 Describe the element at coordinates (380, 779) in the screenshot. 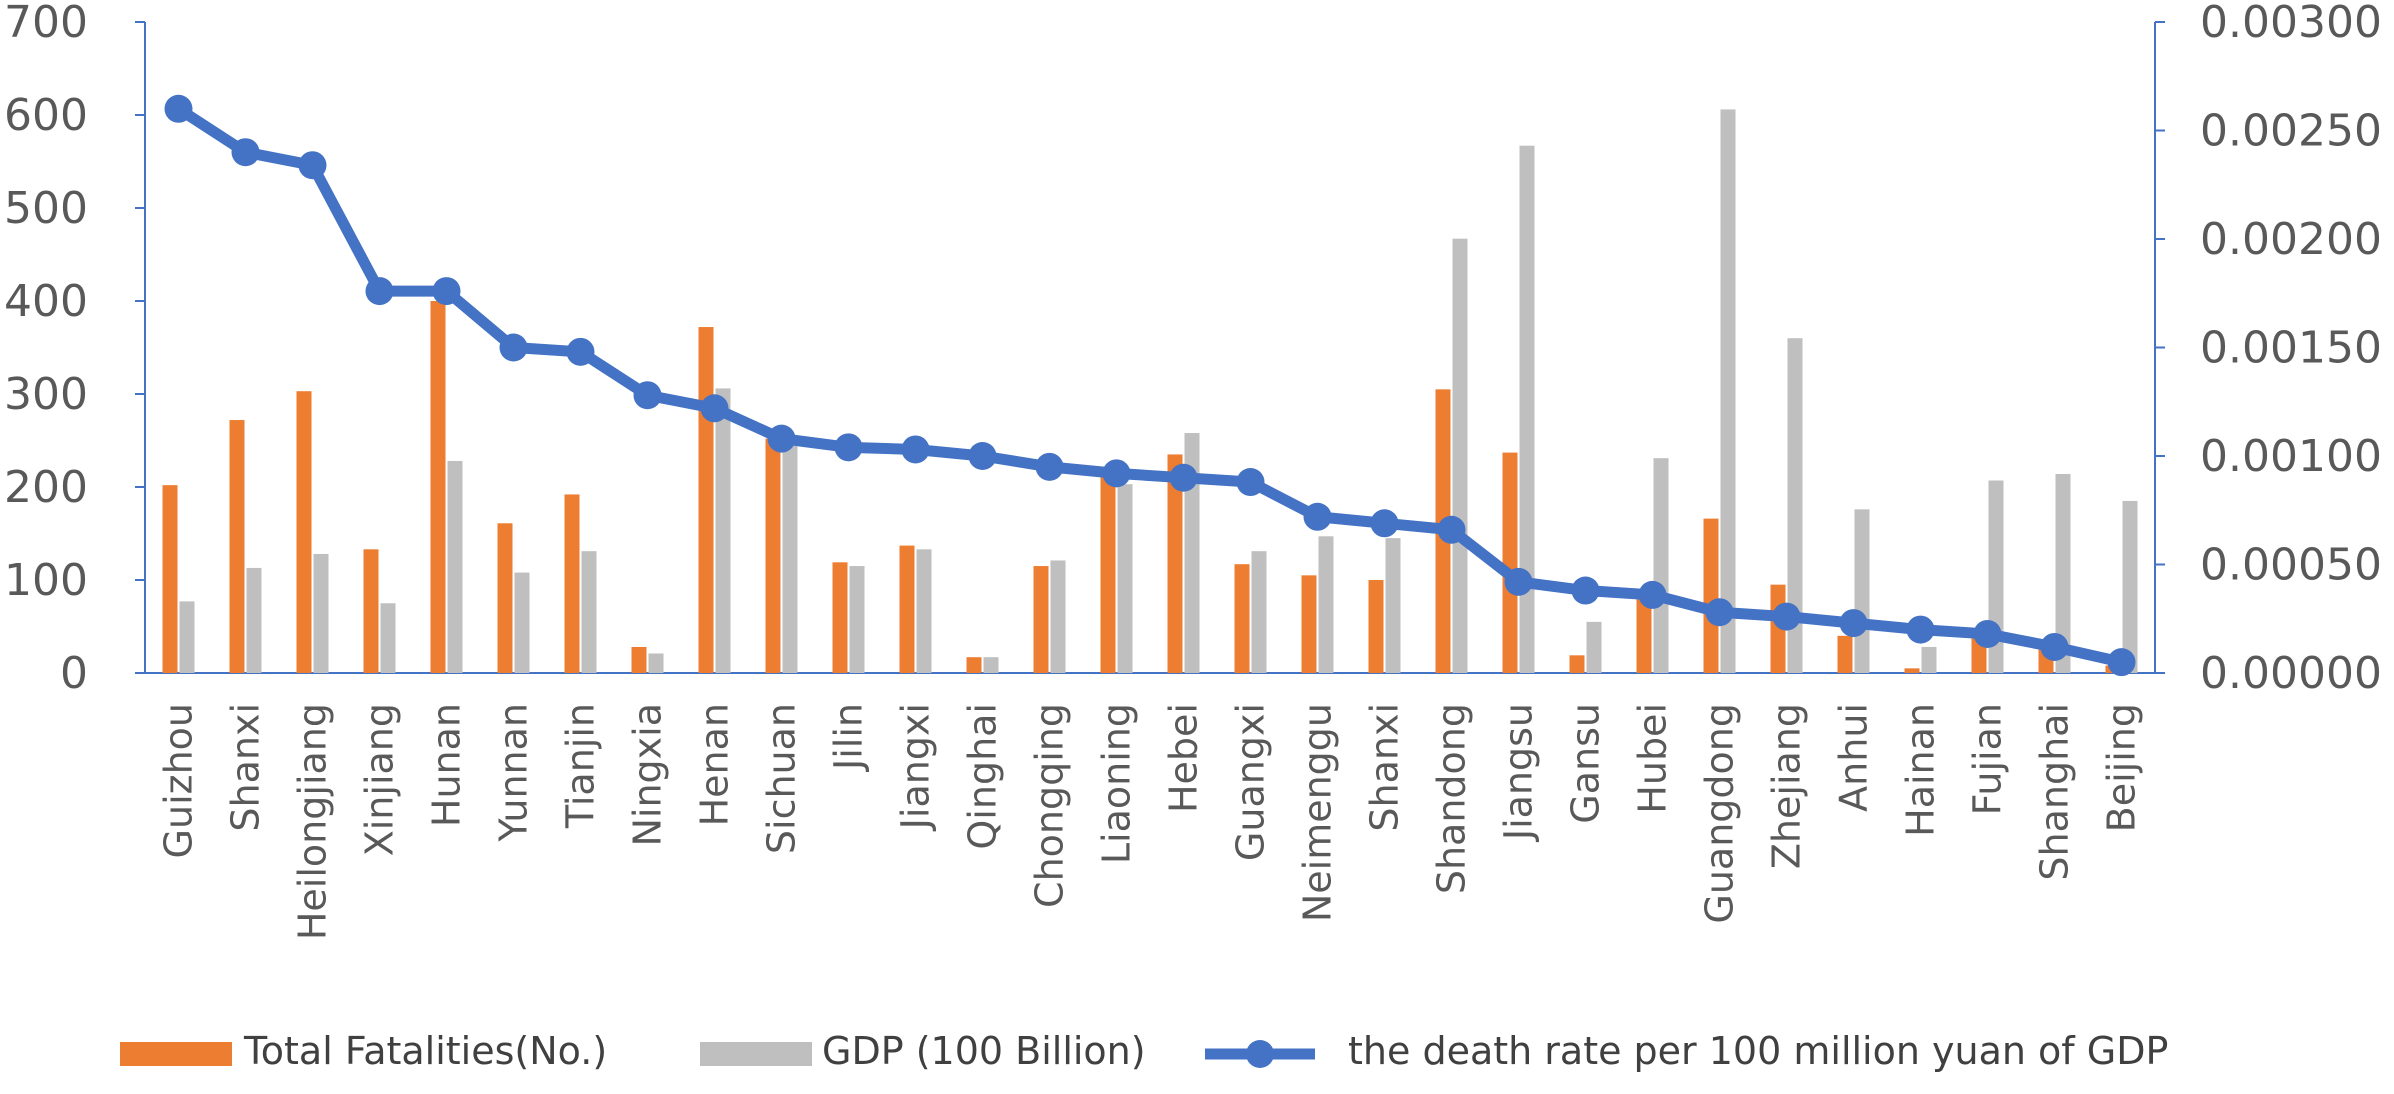

I see `category-label: Xinjiang` at that location.